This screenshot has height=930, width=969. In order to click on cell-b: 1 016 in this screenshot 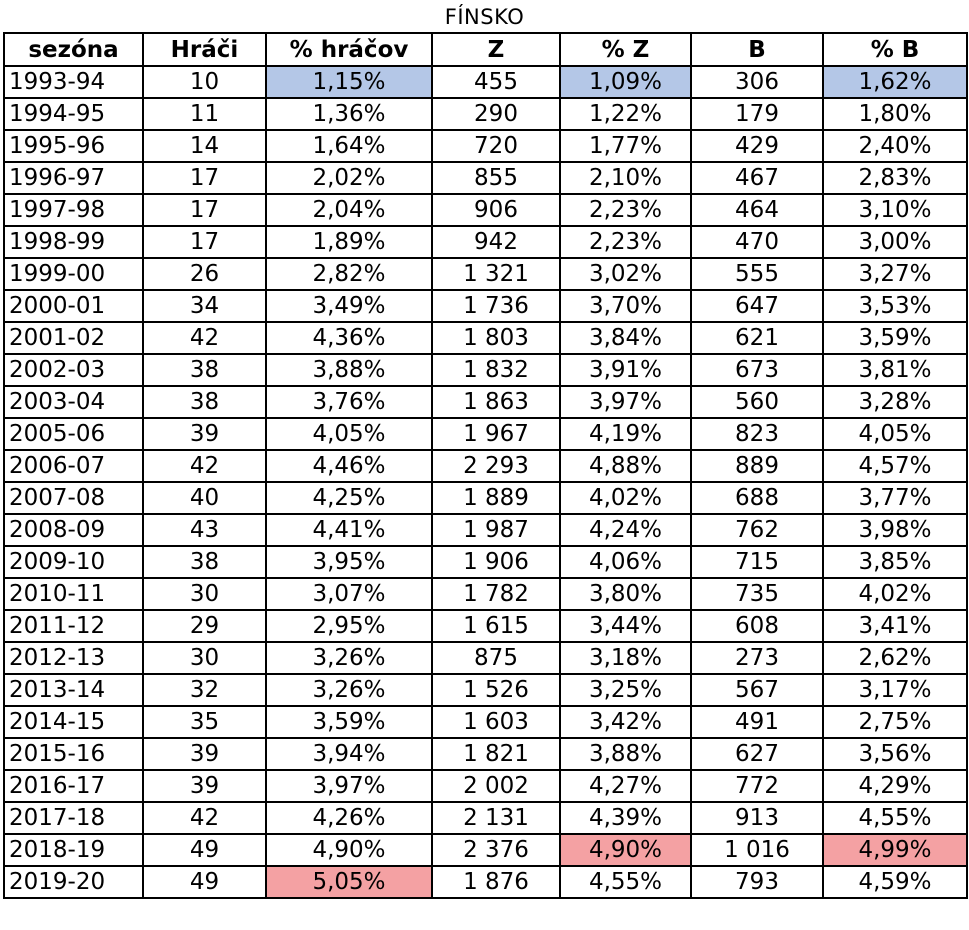, I will do `click(757, 850)`.